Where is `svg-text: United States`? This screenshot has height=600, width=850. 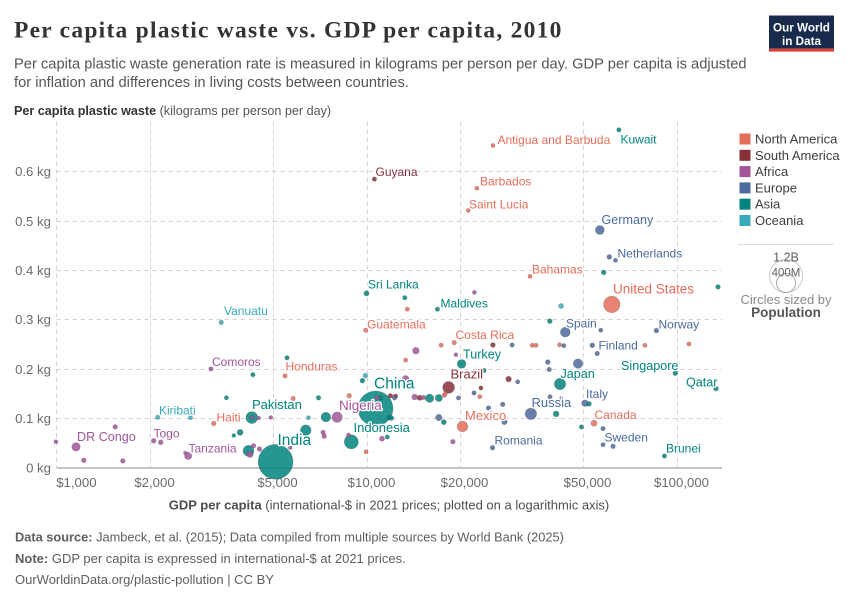 svg-text: United States is located at coordinates (653, 289).